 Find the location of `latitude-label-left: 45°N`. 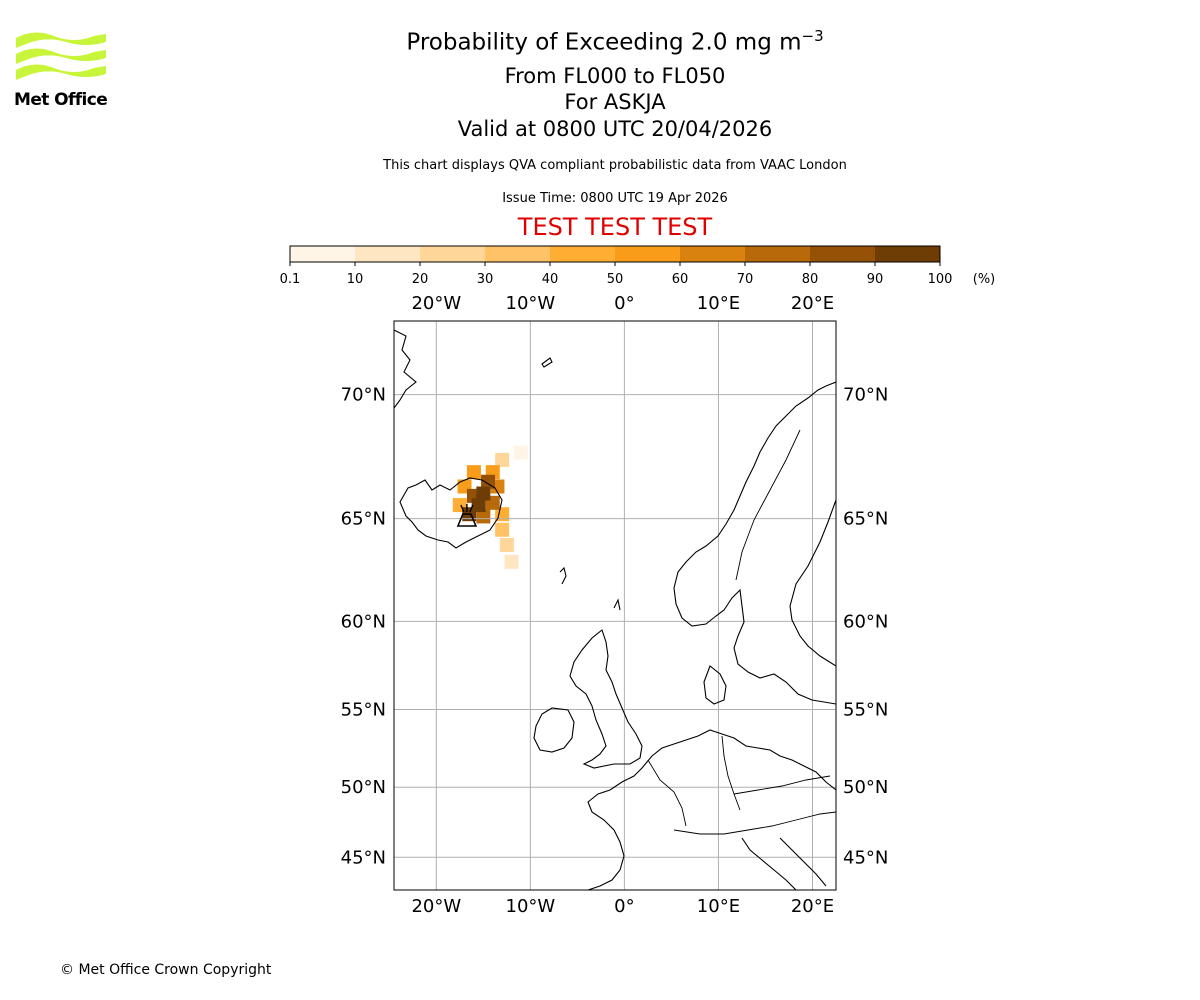

latitude-label-left: 45°N is located at coordinates (363, 857).